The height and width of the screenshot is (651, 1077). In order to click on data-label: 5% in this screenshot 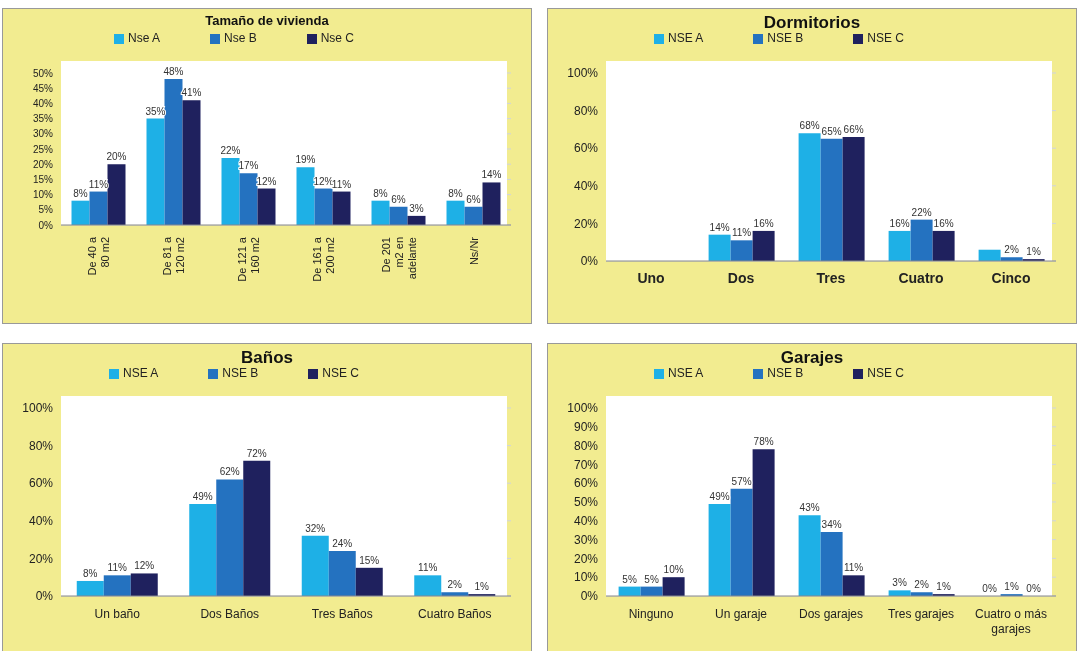, I will do `click(629, 579)`.